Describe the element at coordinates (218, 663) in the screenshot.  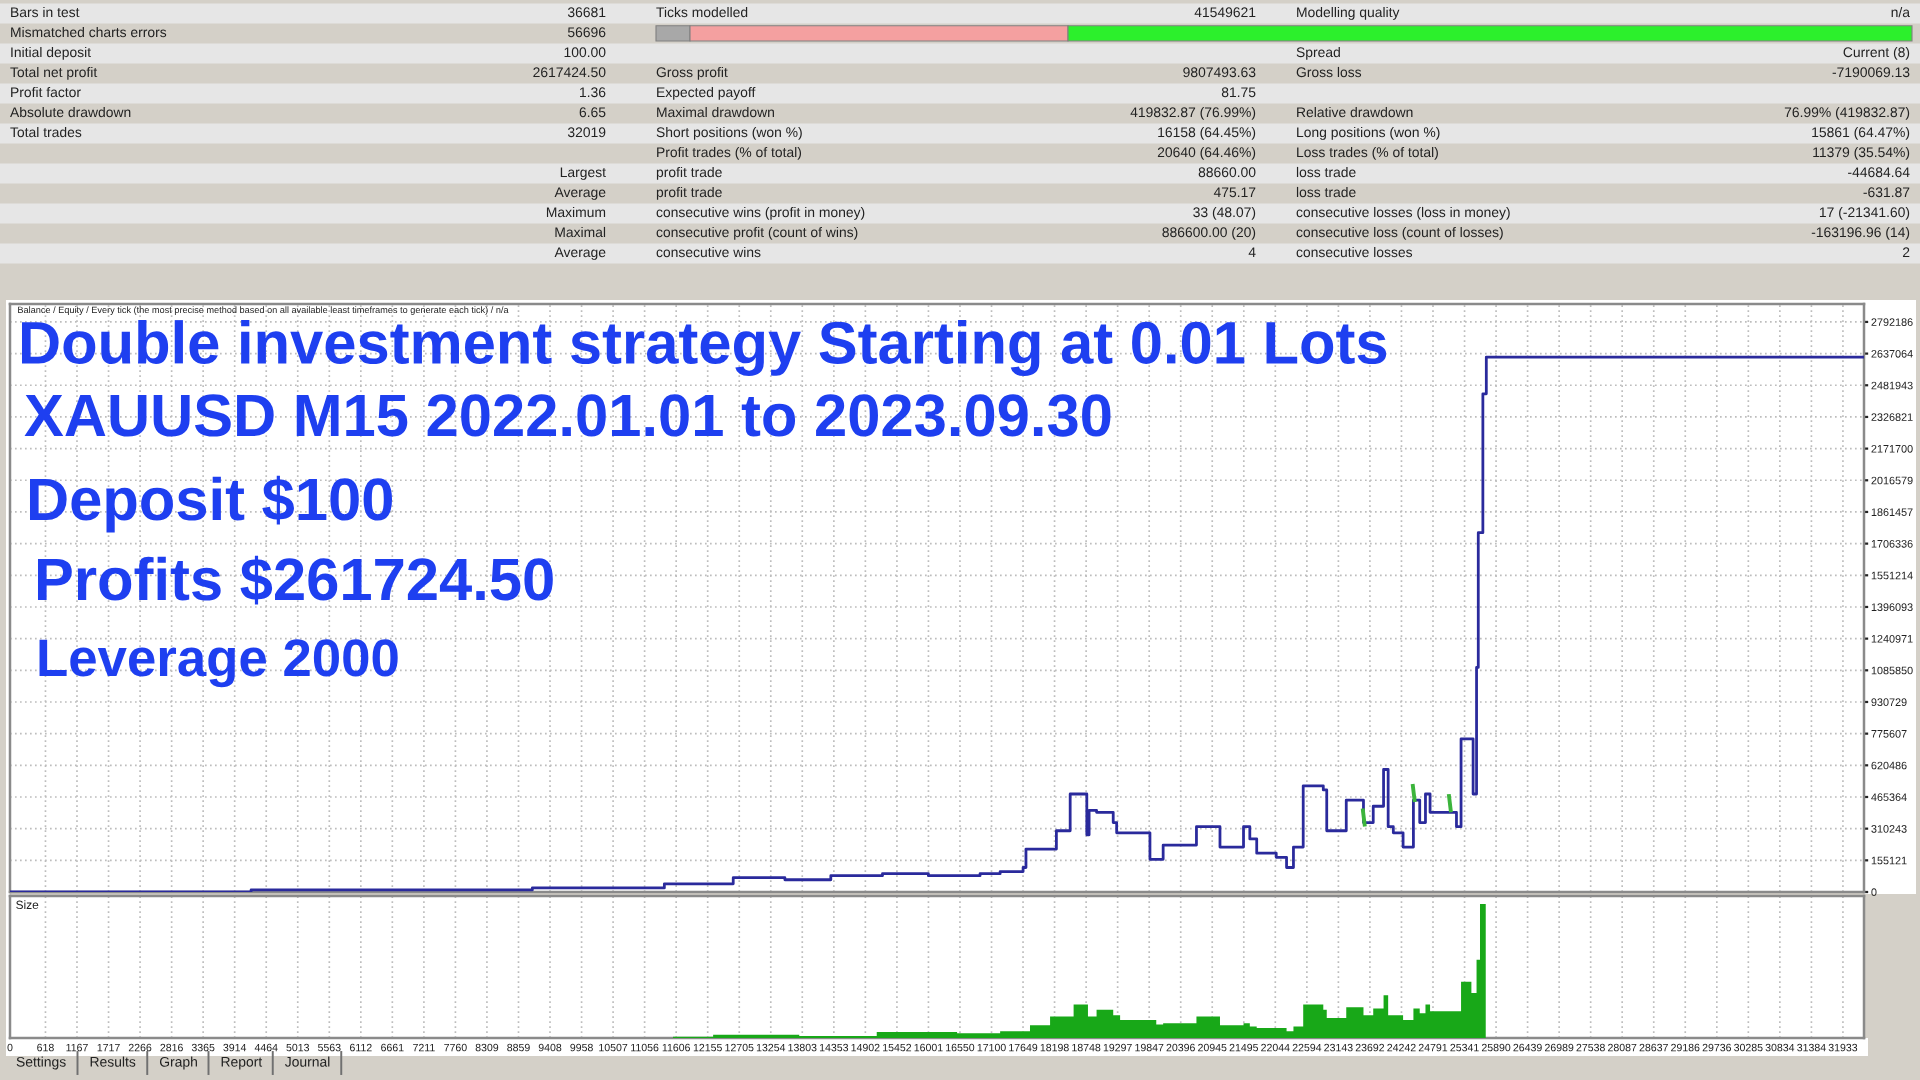
I see `annotation: Leverage 2000` at that location.